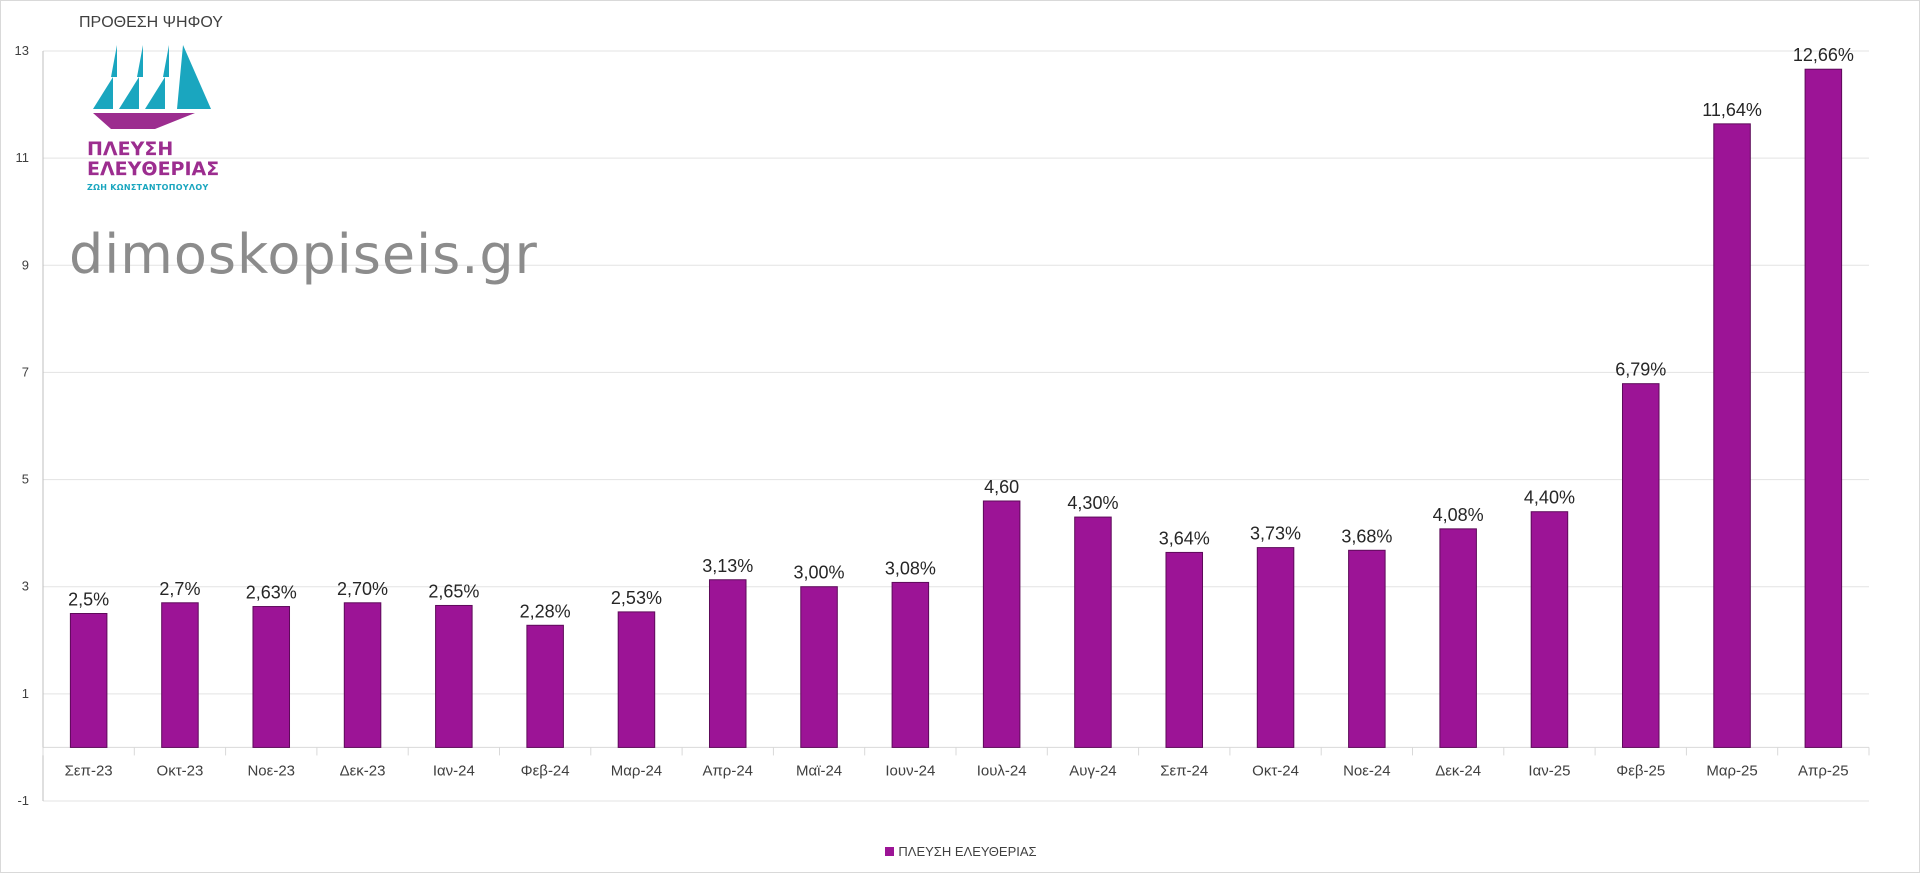  What do you see at coordinates (25, 693) in the screenshot?
I see `y-tick-label: 1` at bounding box center [25, 693].